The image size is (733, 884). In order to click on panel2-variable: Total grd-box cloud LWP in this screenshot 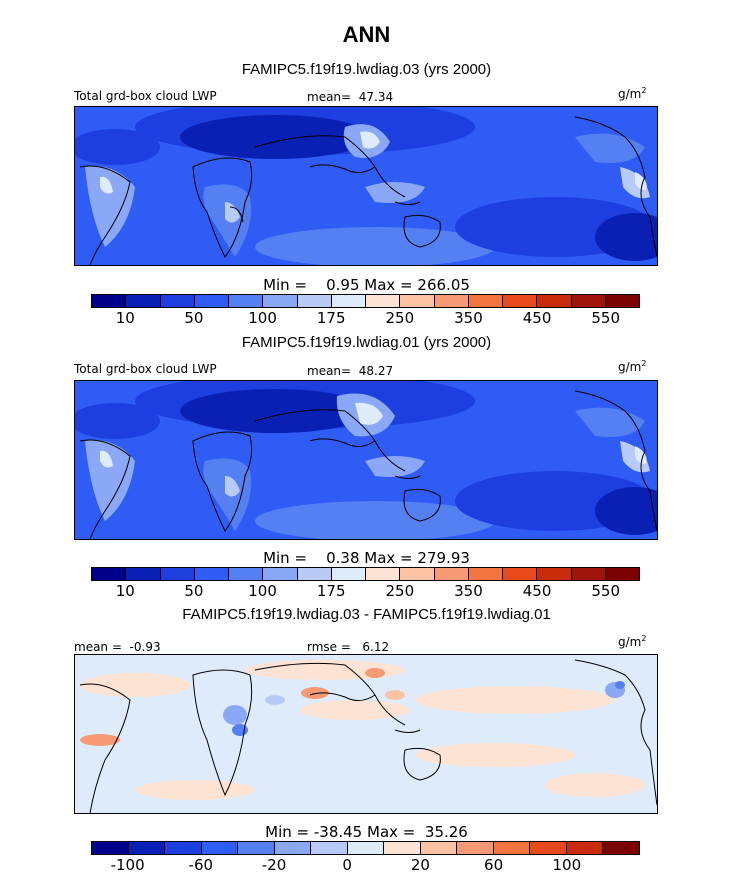, I will do `click(145, 369)`.